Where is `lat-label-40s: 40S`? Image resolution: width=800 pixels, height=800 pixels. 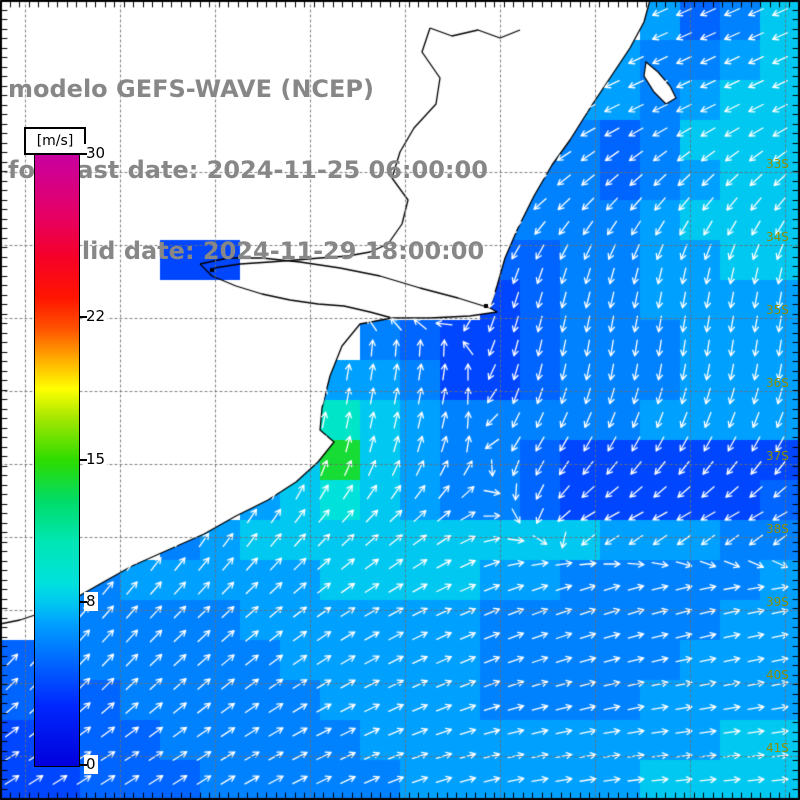 lat-label-40s: 40S is located at coordinates (777, 675).